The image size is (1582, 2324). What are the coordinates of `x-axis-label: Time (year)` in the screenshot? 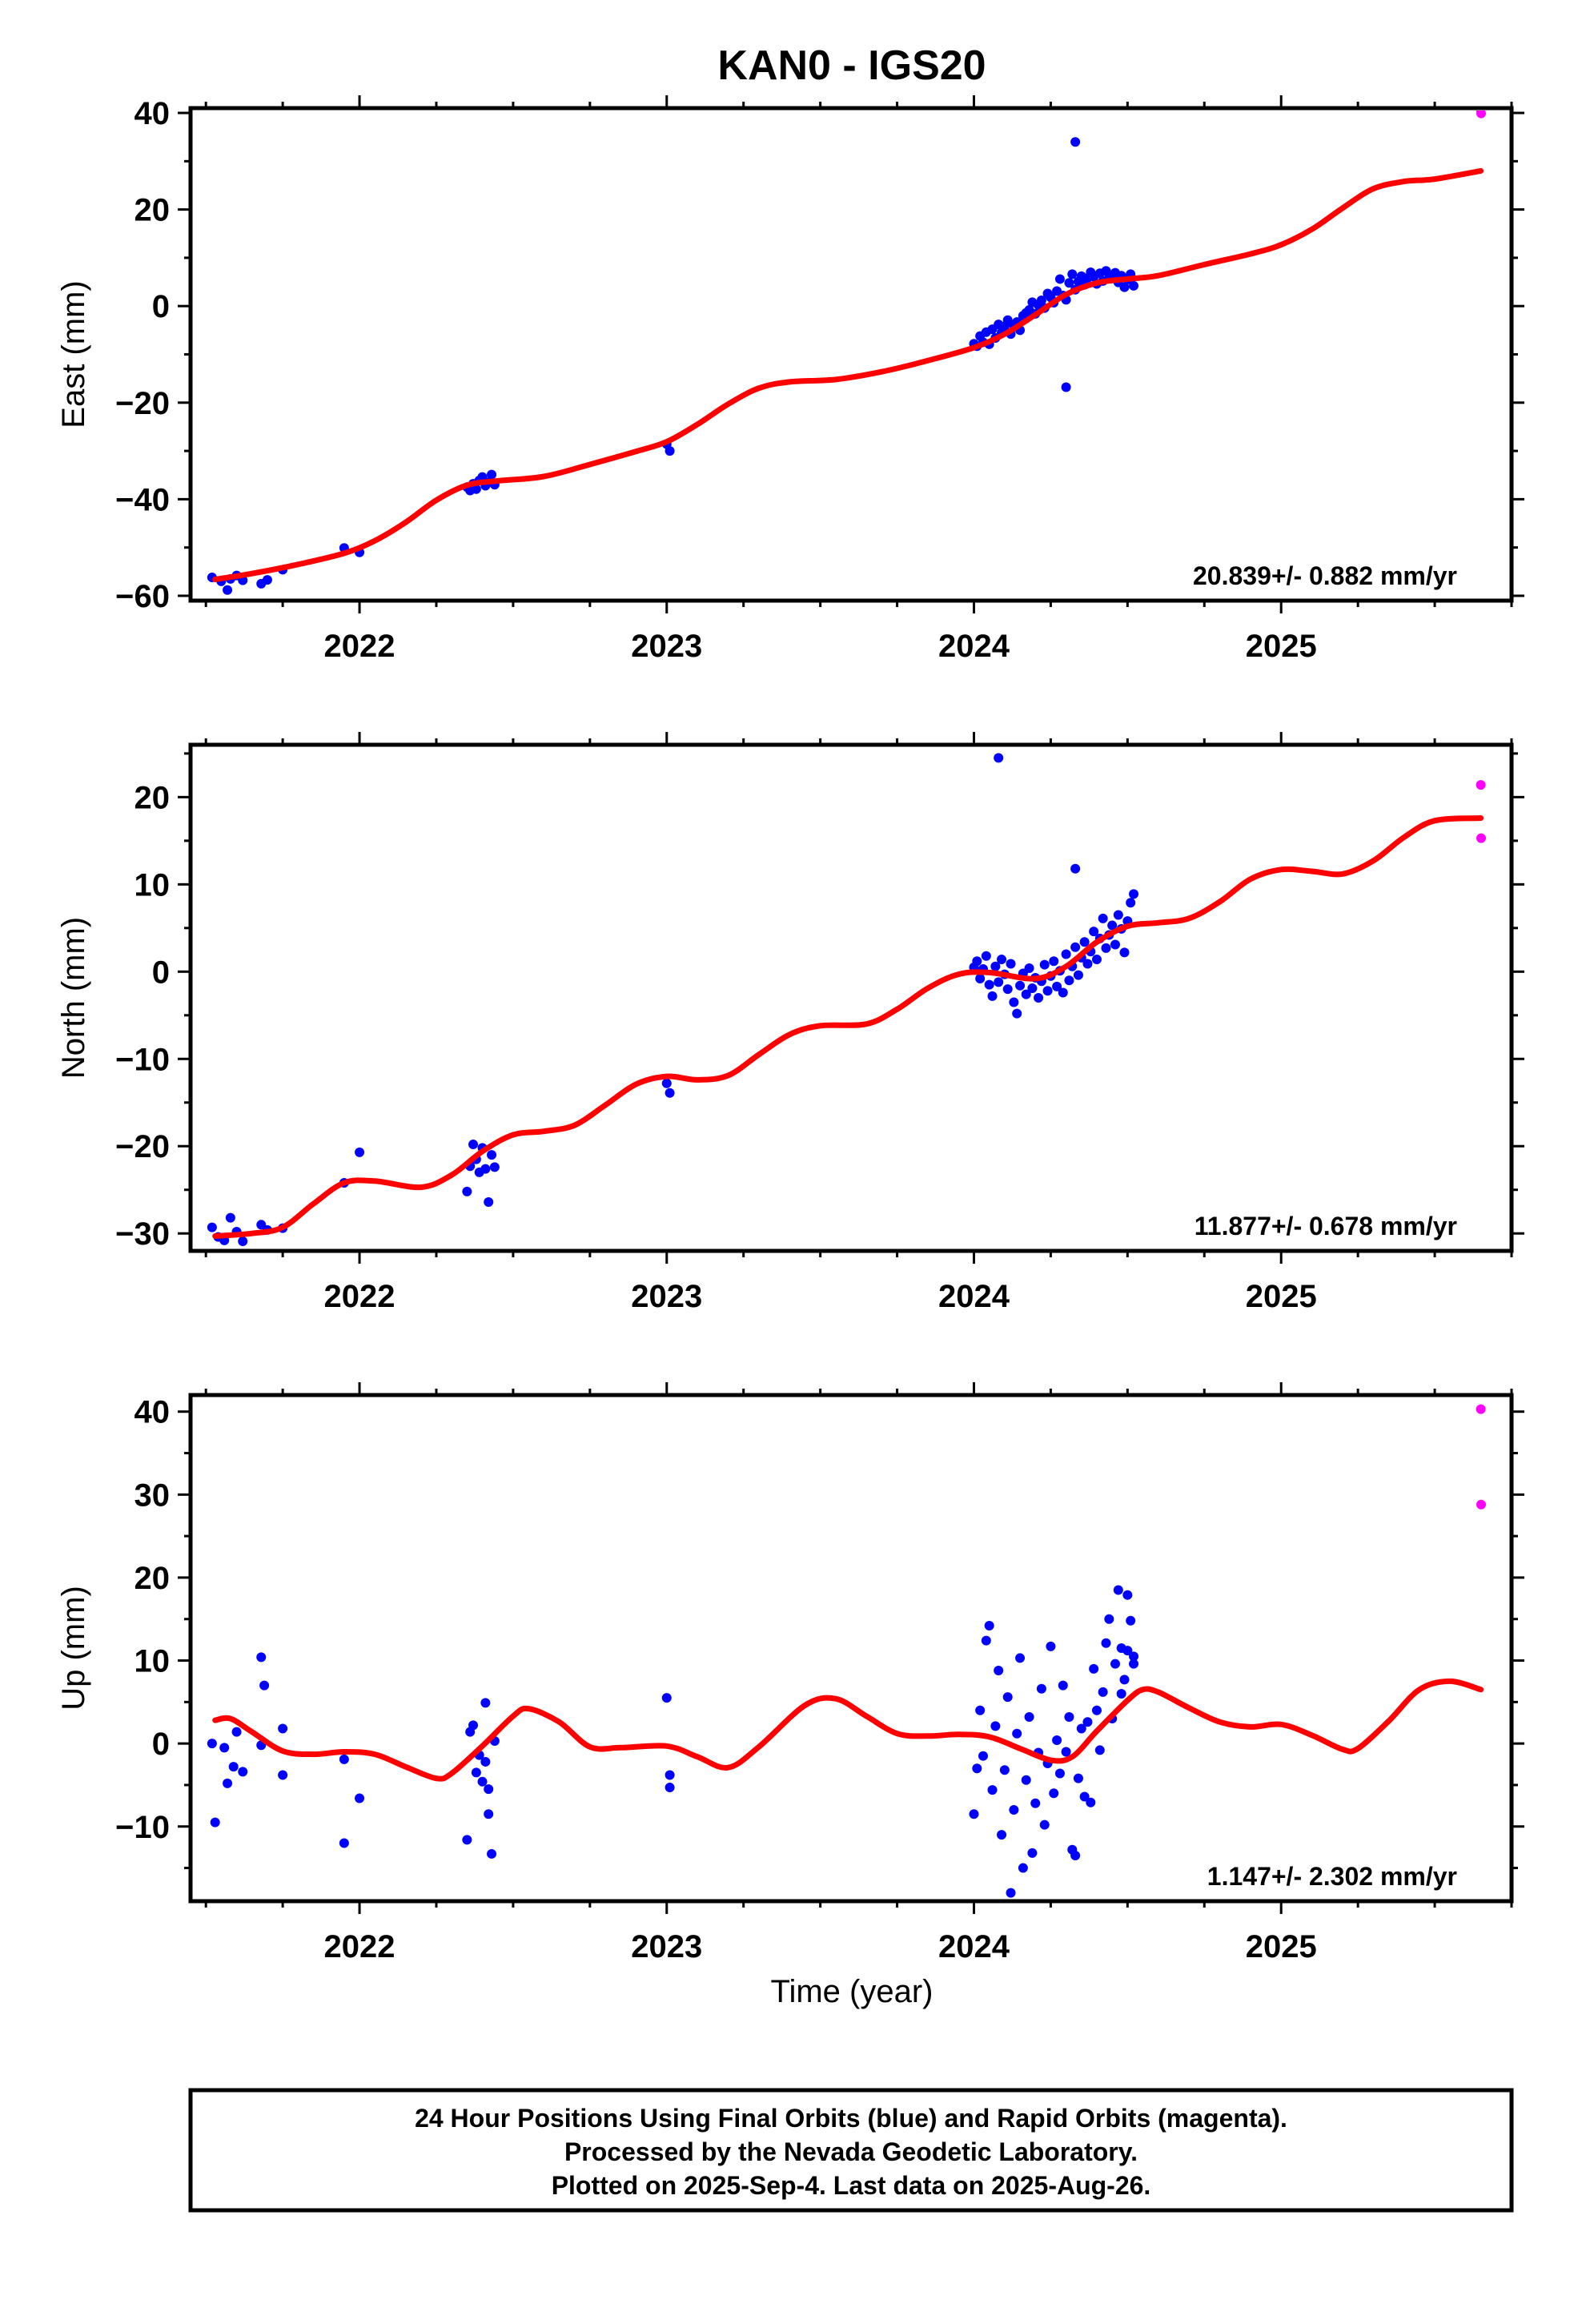 It's located at (852, 1992).